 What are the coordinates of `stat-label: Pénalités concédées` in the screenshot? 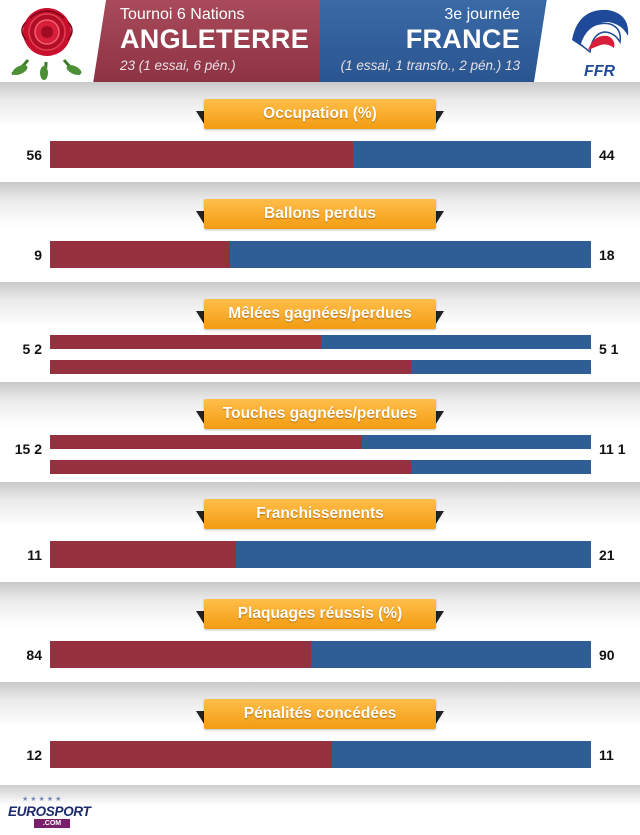 It's located at (320, 714).